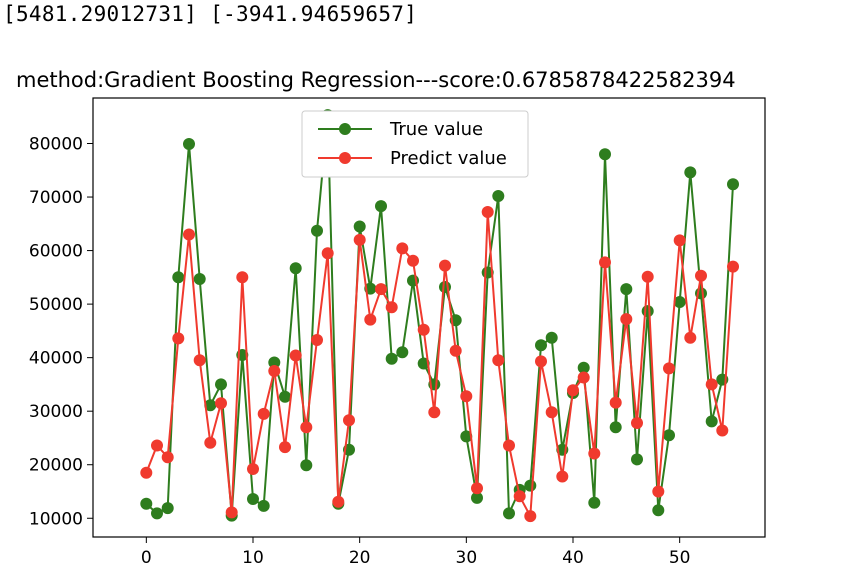 The height and width of the screenshot is (586, 866). Describe the element at coordinates (448, 158) in the screenshot. I see `legend-label-predict: Predict value` at that location.